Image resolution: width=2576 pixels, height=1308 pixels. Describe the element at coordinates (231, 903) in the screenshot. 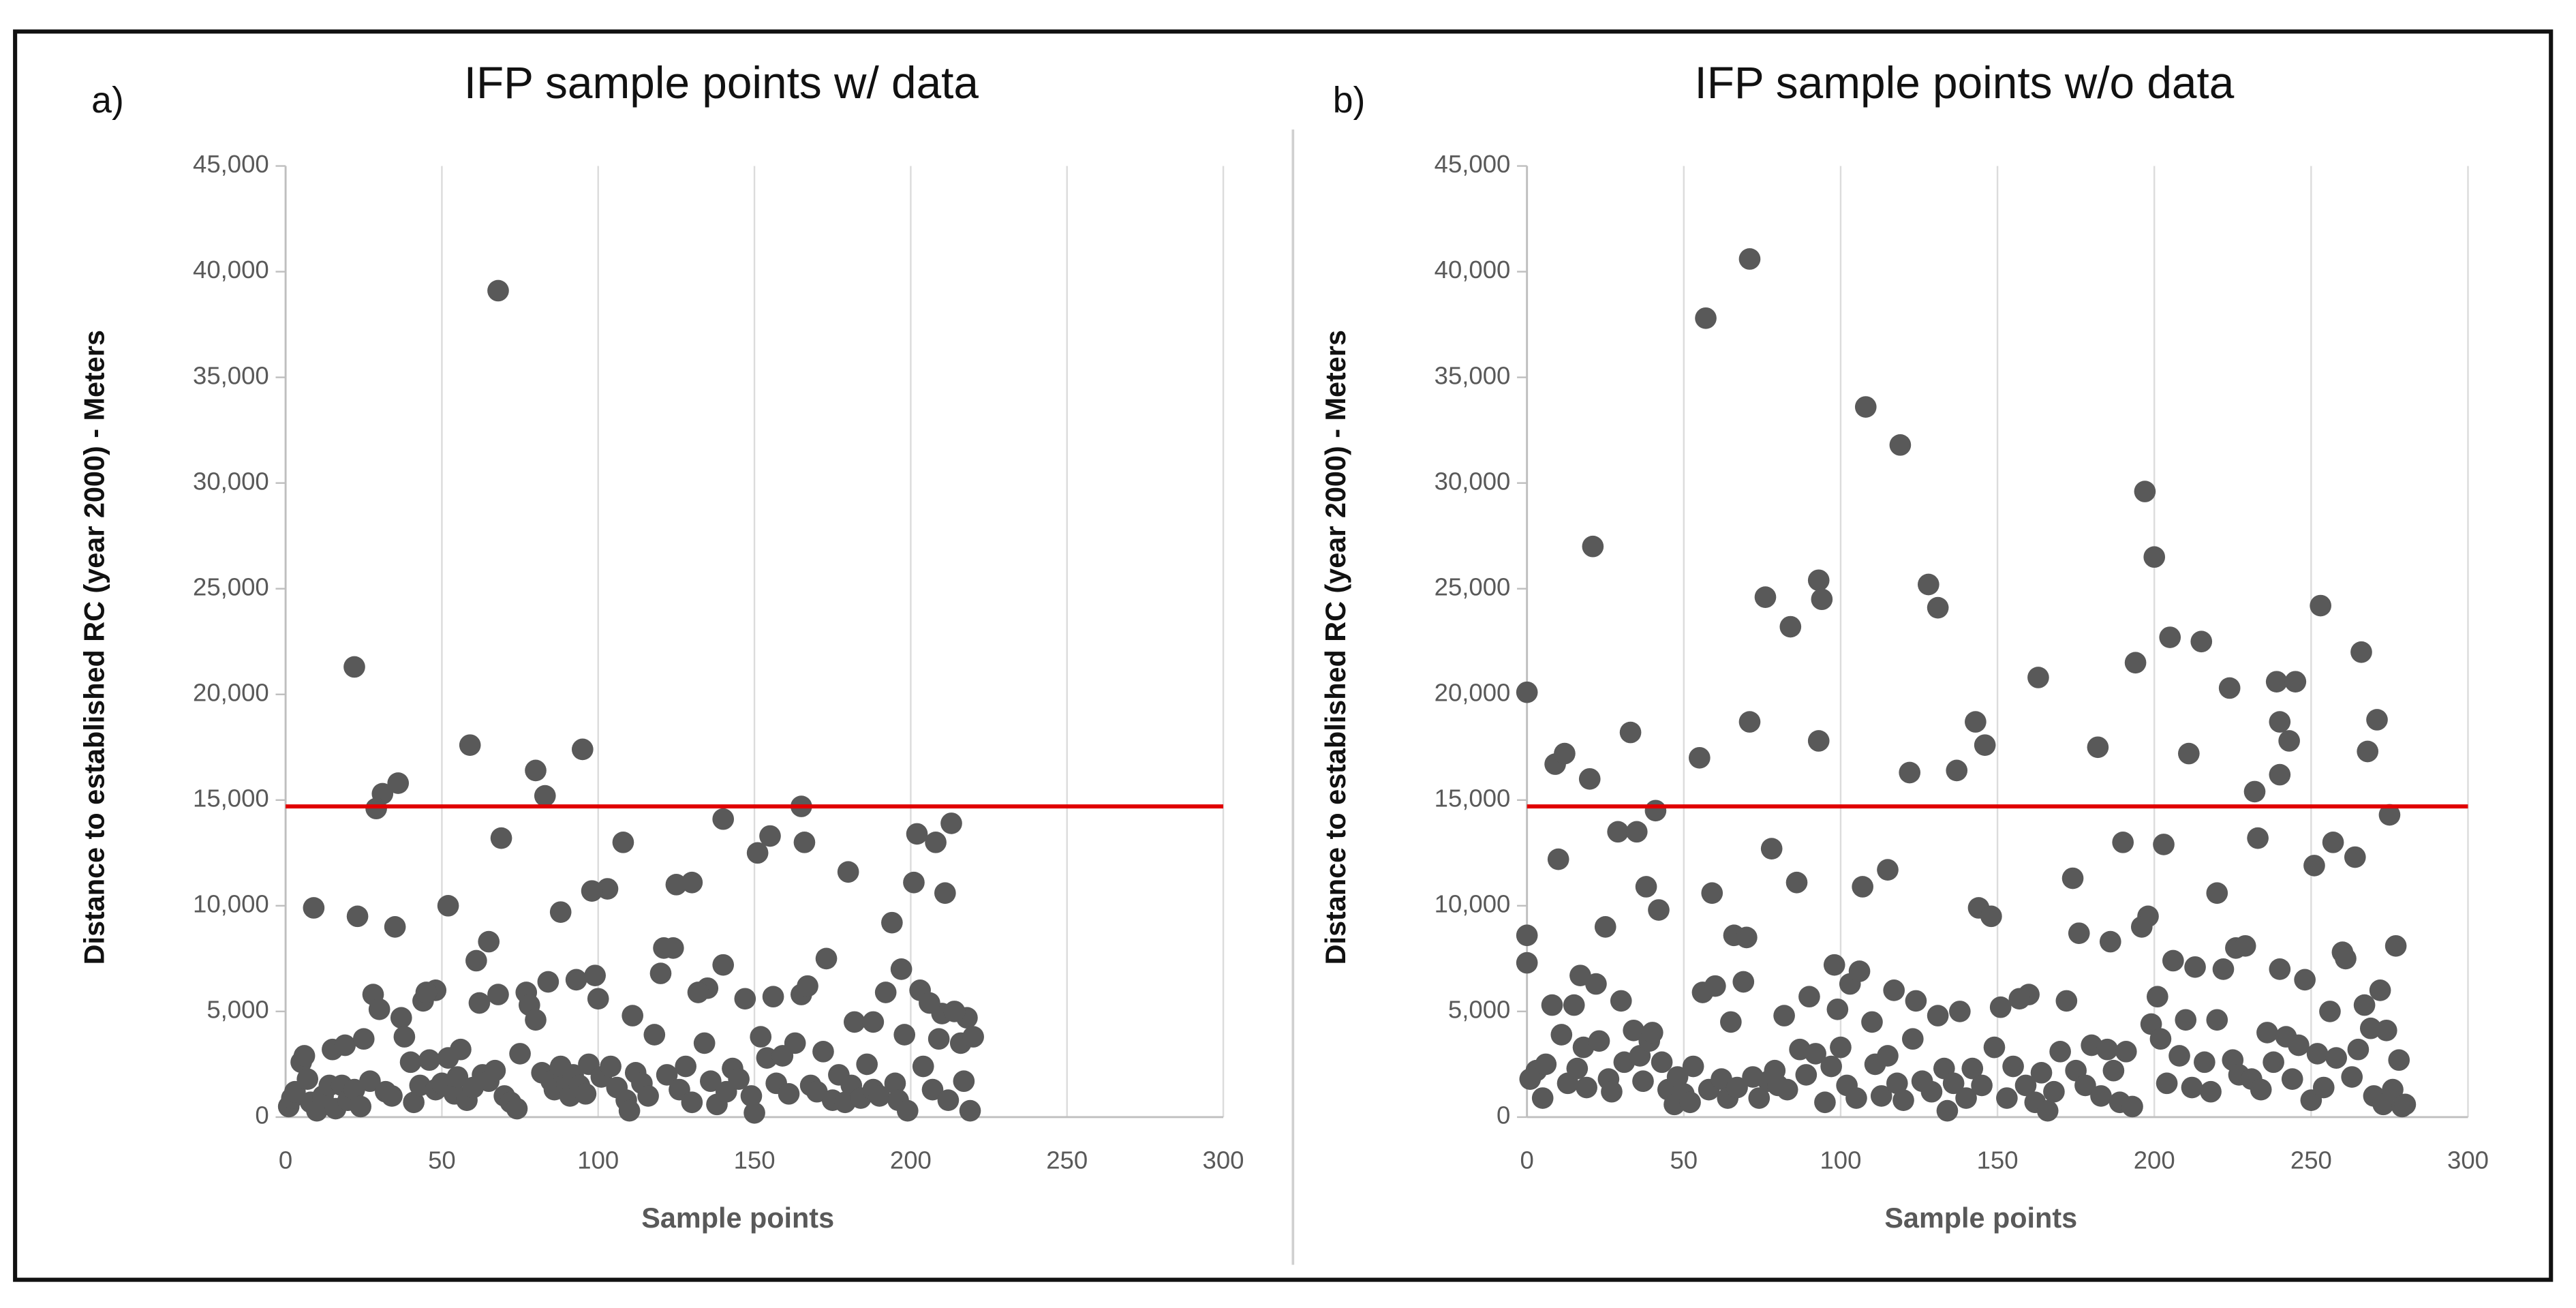

I see `y-tick-label: 10,000` at that location.